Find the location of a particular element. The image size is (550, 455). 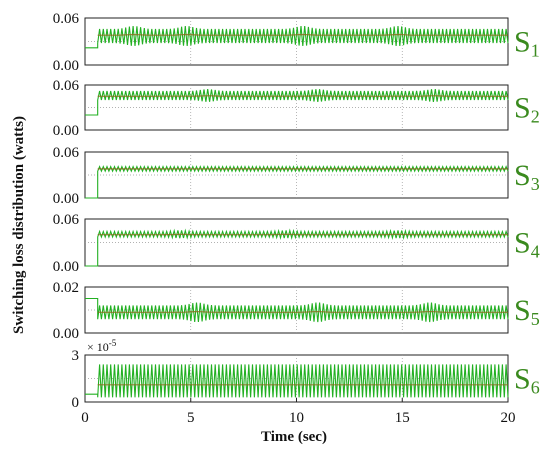

x-axis: 0 5 10 15 20 is located at coordinates (298, 412).